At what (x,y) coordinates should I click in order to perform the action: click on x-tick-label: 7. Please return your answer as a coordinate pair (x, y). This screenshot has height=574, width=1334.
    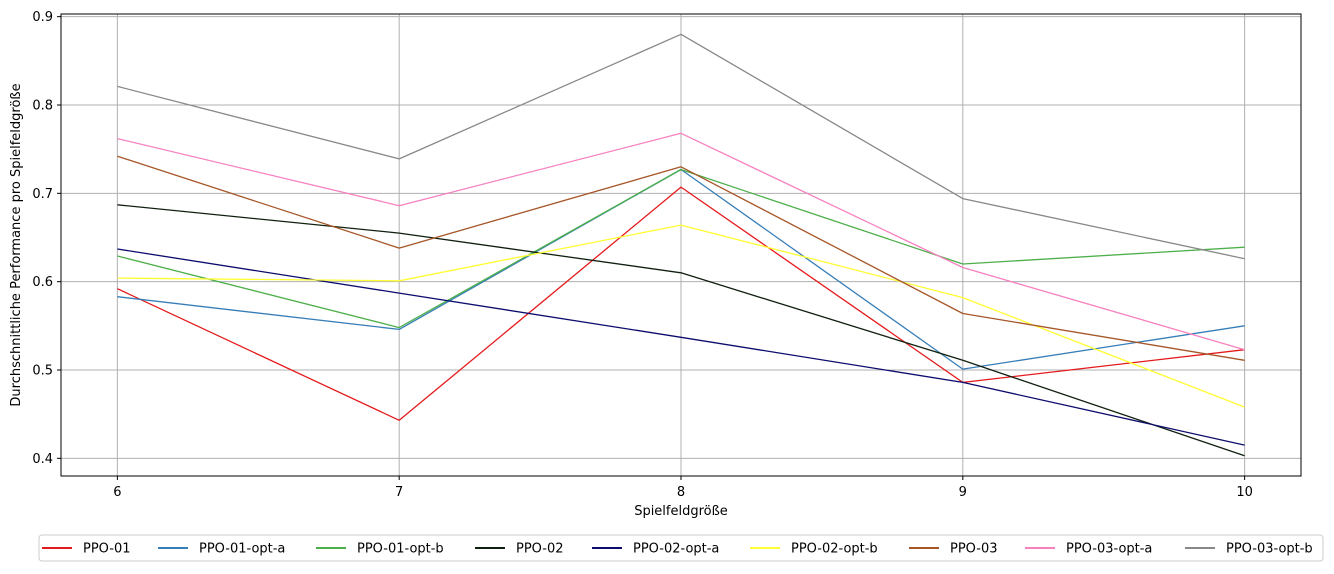
    Looking at the image, I should click on (399, 492).